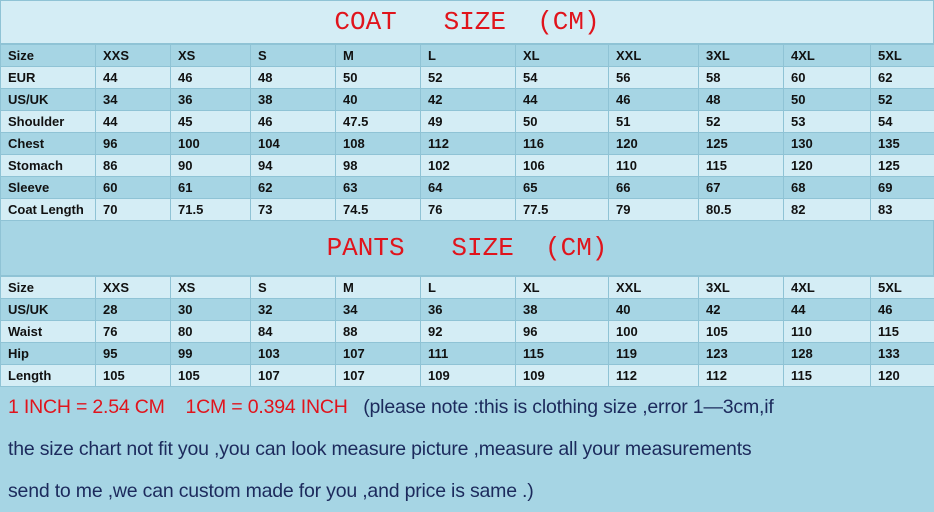  What do you see at coordinates (467, 248) in the screenshot?
I see `pants-size-title: PANTS SIZE (CM)` at bounding box center [467, 248].